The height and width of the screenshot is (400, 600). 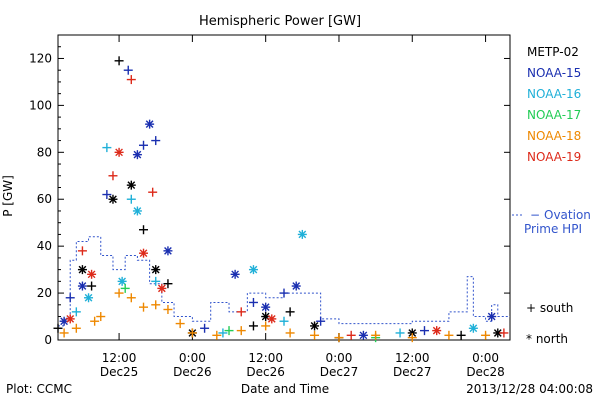 What do you see at coordinates (547, 339) in the screenshot?
I see `legend-north-symbol: * north` at bounding box center [547, 339].